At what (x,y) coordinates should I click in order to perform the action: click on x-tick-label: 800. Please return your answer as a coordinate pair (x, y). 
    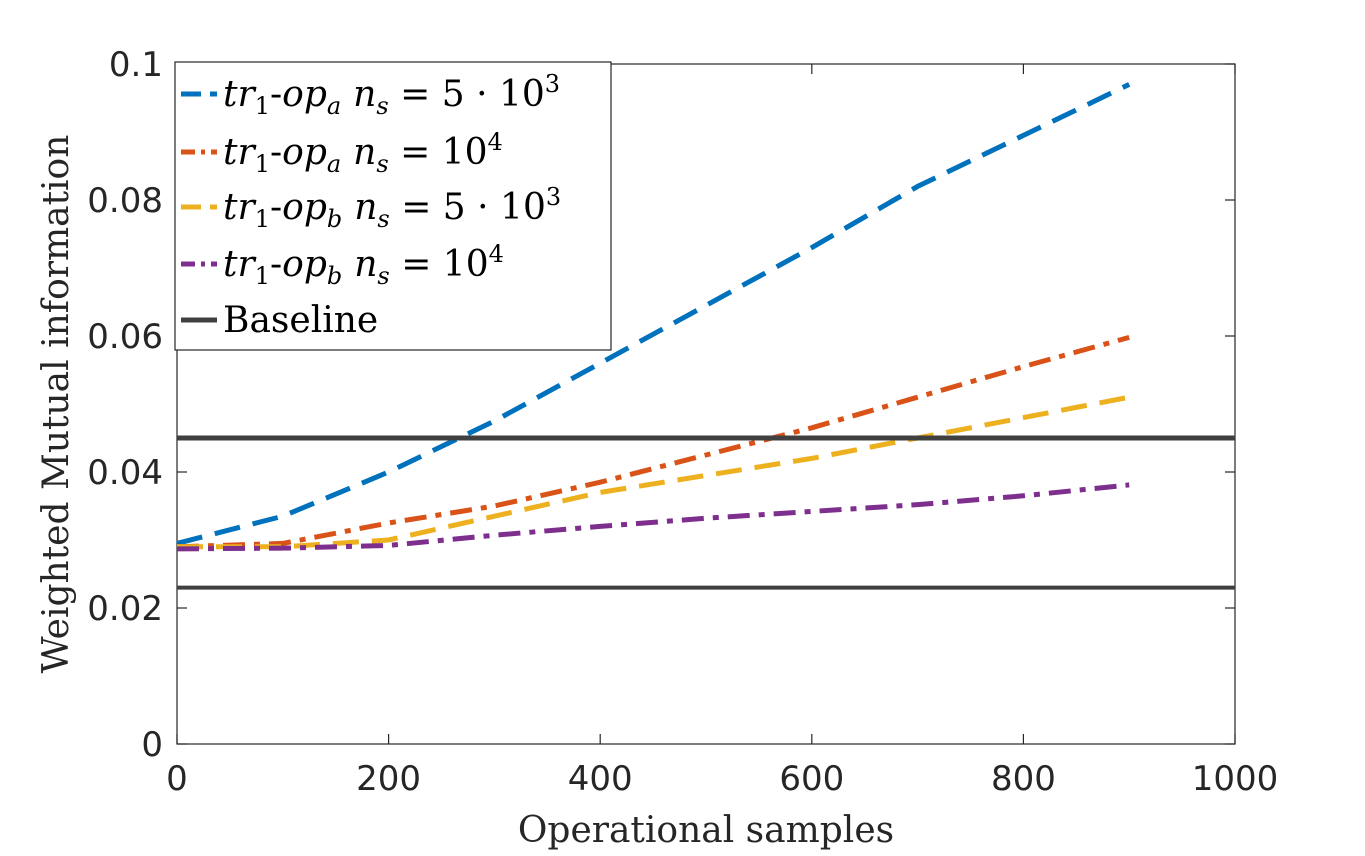
    Looking at the image, I should click on (1023, 779).